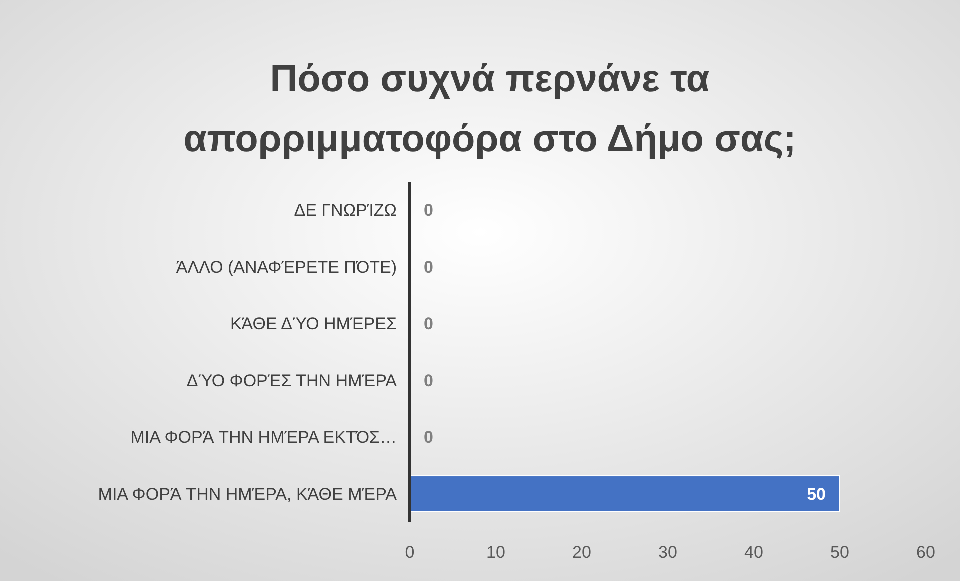 This screenshot has height=581, width=960. What do you see at coordinates (248, 494) in the screenshot?
I see `y-tick-label: ΜΙΑ ΦΟΡΆ ΤΗΝ ΗΜΈΡΑ, ΚΆΘΕ ΜΈΡΑ` at bounding box center [248, 494].